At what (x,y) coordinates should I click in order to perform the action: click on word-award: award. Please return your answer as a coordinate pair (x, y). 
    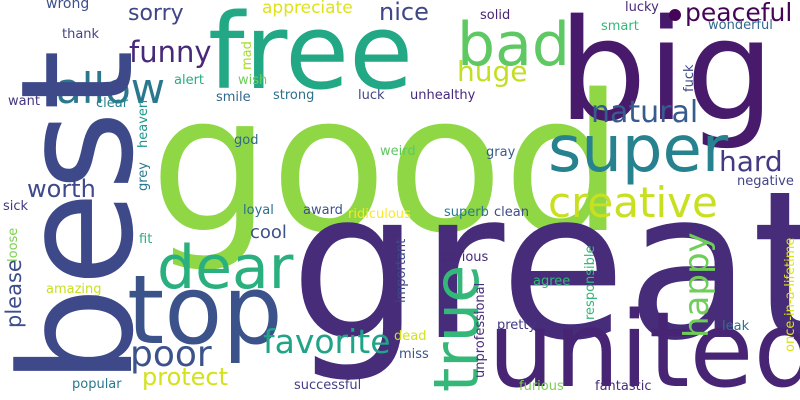
    Looking at the image, I should click on (323, 210).